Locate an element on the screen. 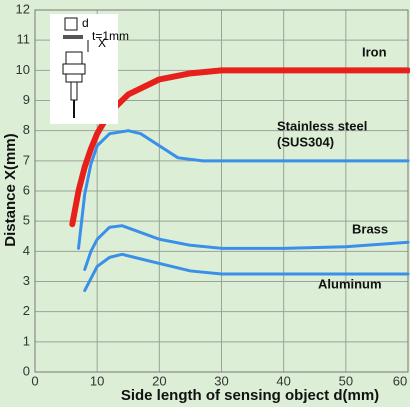 This screenshot has width=410, height=407. x-tick-label: 20 is located at coordinates (159, 380).